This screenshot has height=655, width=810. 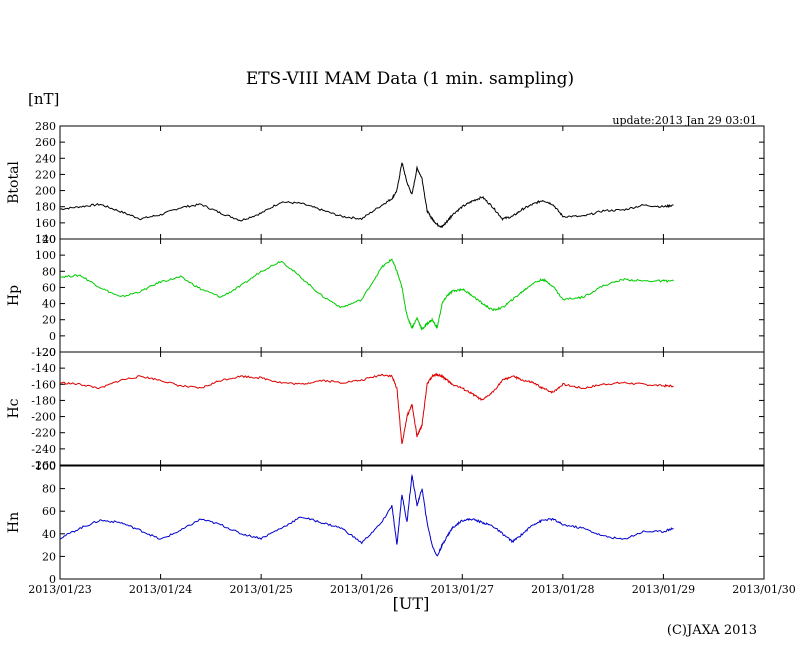 I want to click on y-tick-label: -200, so click(x=43, y=417).